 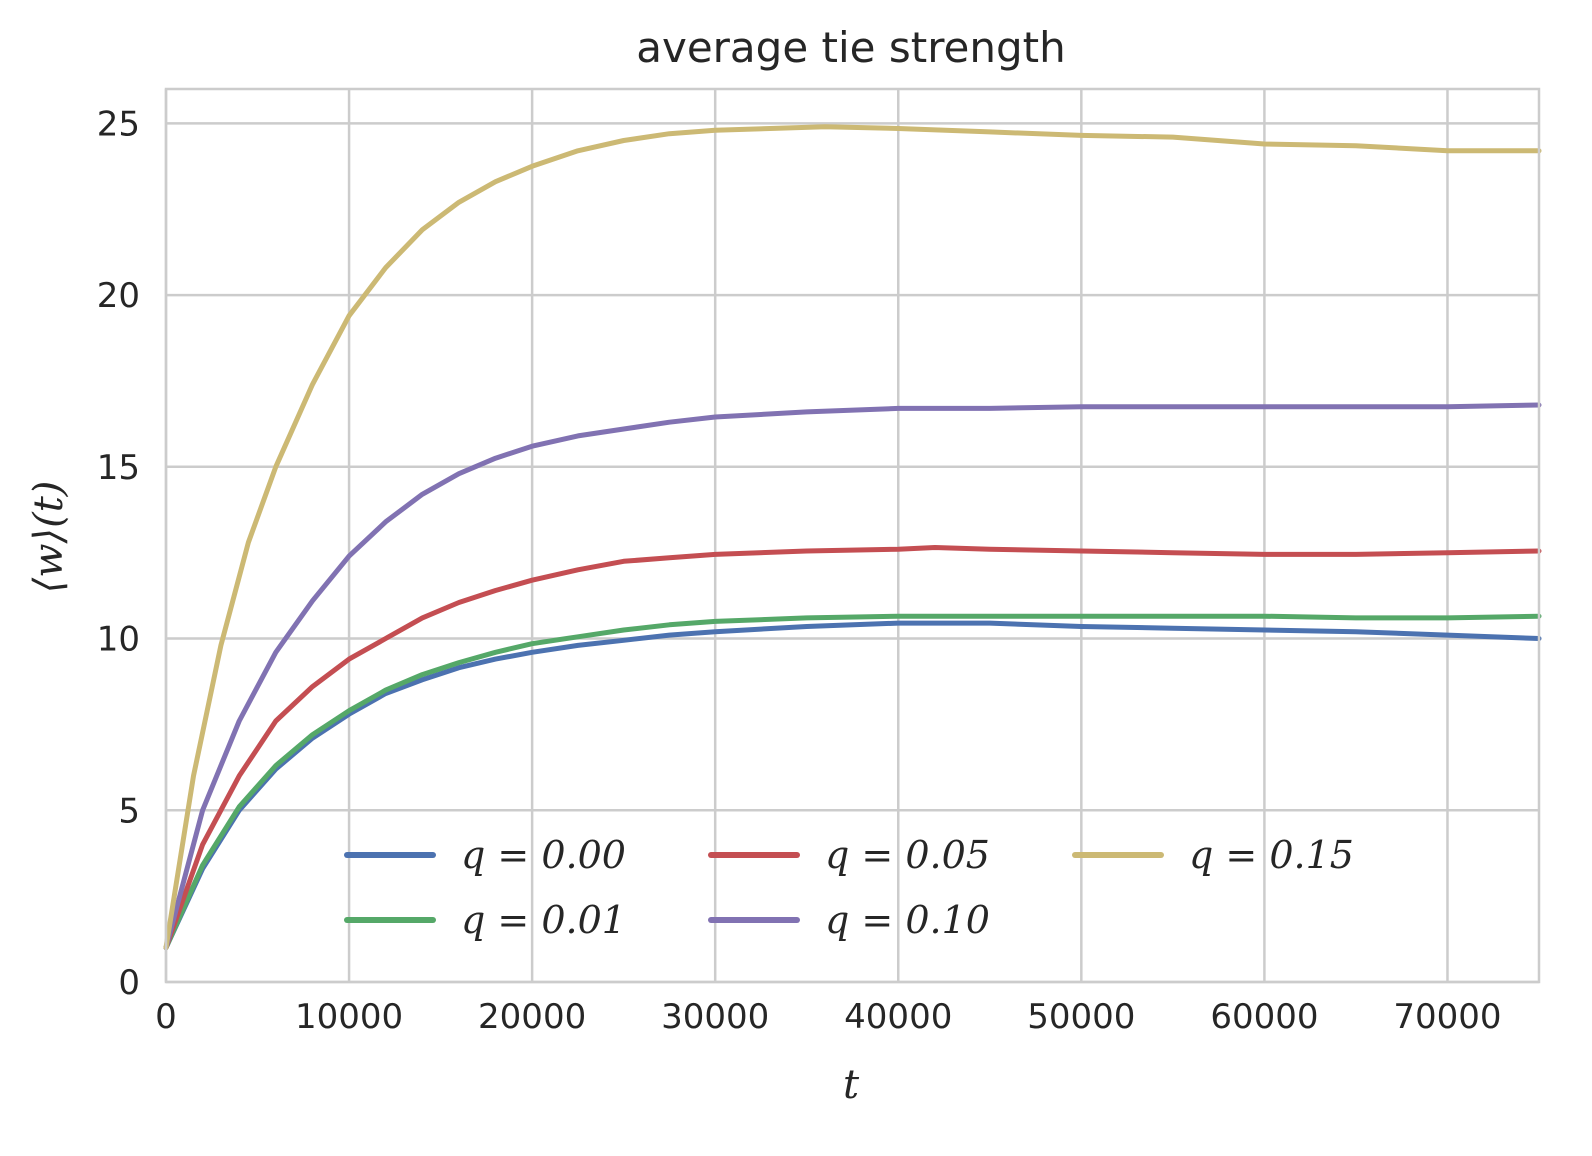 What do you see at coordinates (118, 124) in the screenshot?
I see `y-tick-label: 25` at bounding box center [118, 124].